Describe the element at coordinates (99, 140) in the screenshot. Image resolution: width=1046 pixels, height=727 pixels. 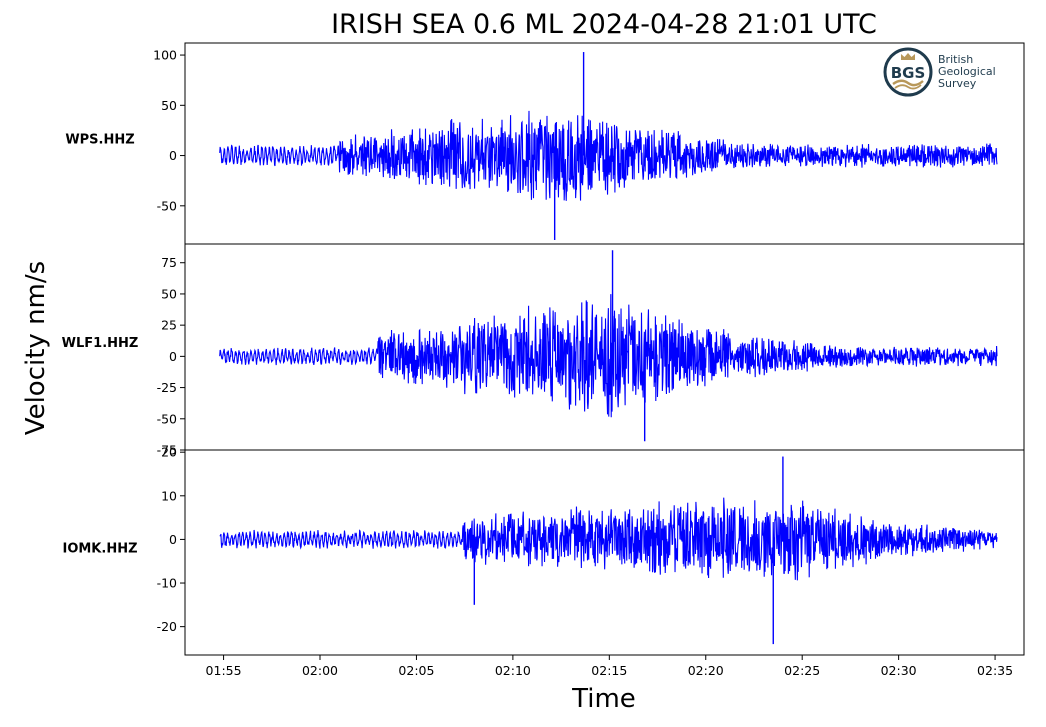
I see `station-label: WPS.HHZ` at that location.